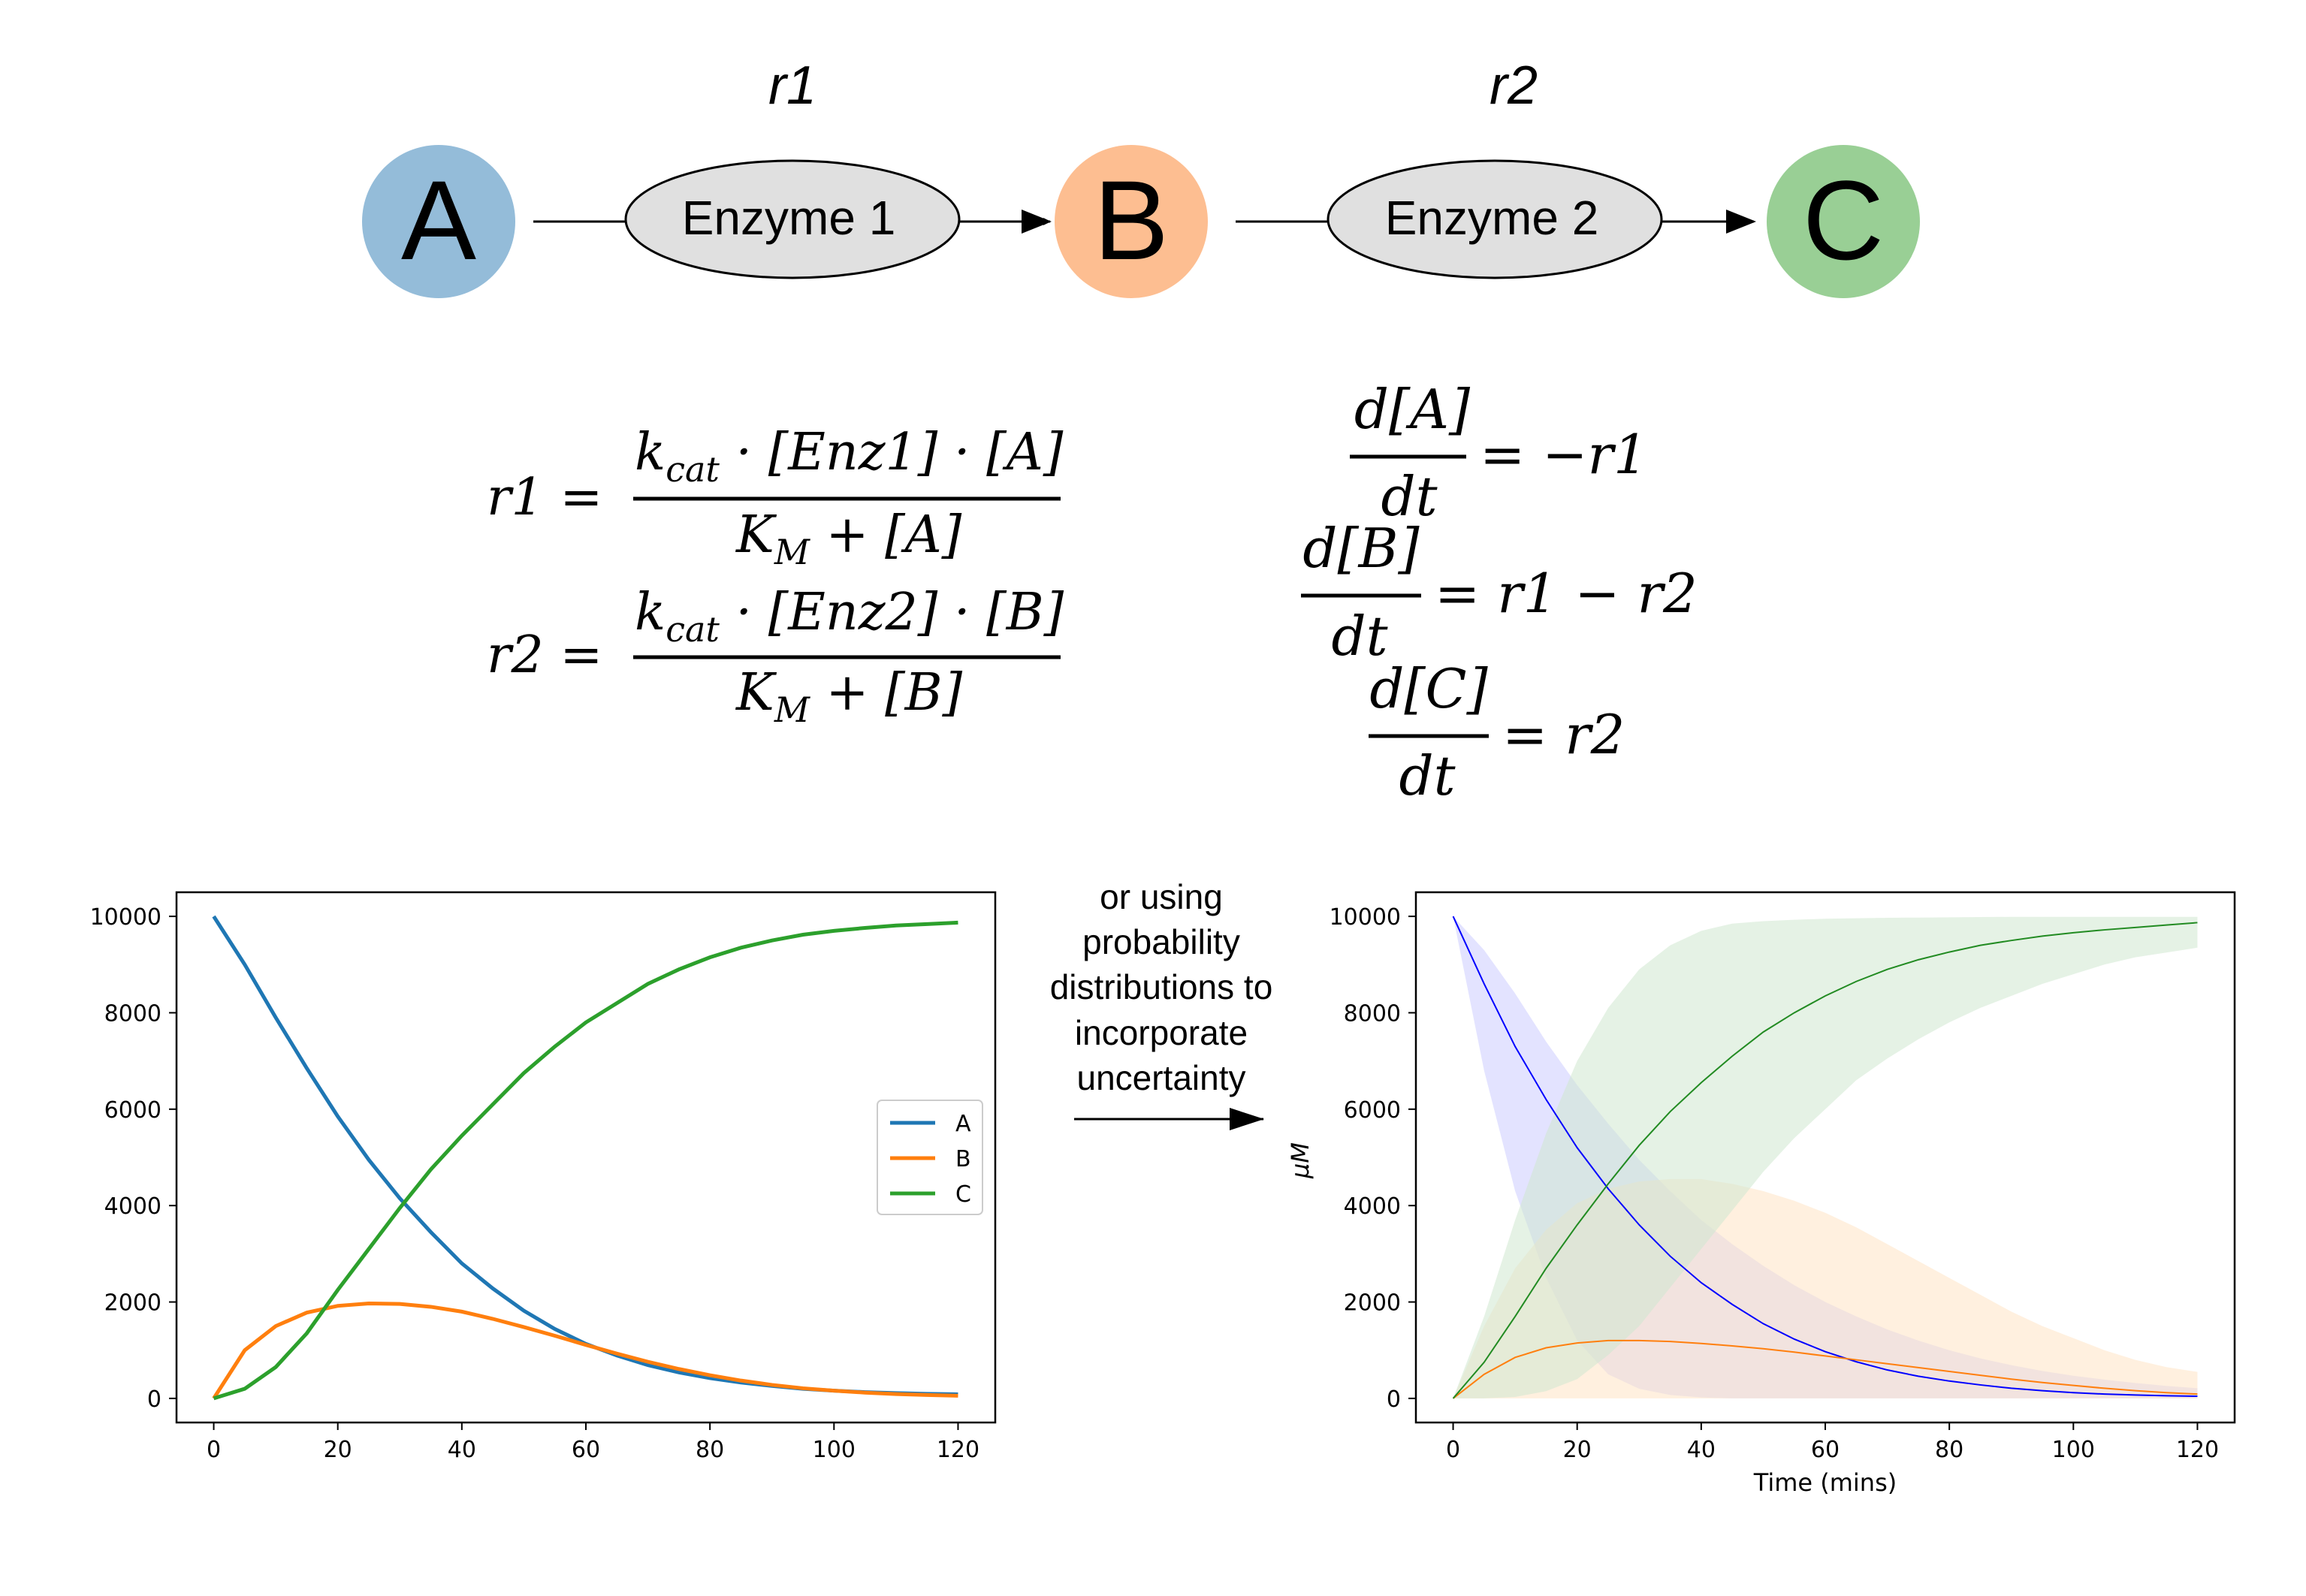 This screenshot has width=2306, height=1596. Describe the element at coordinates (1741, 222) in the screenshot. I see `arrowhead-enzyme2-c` at that location.